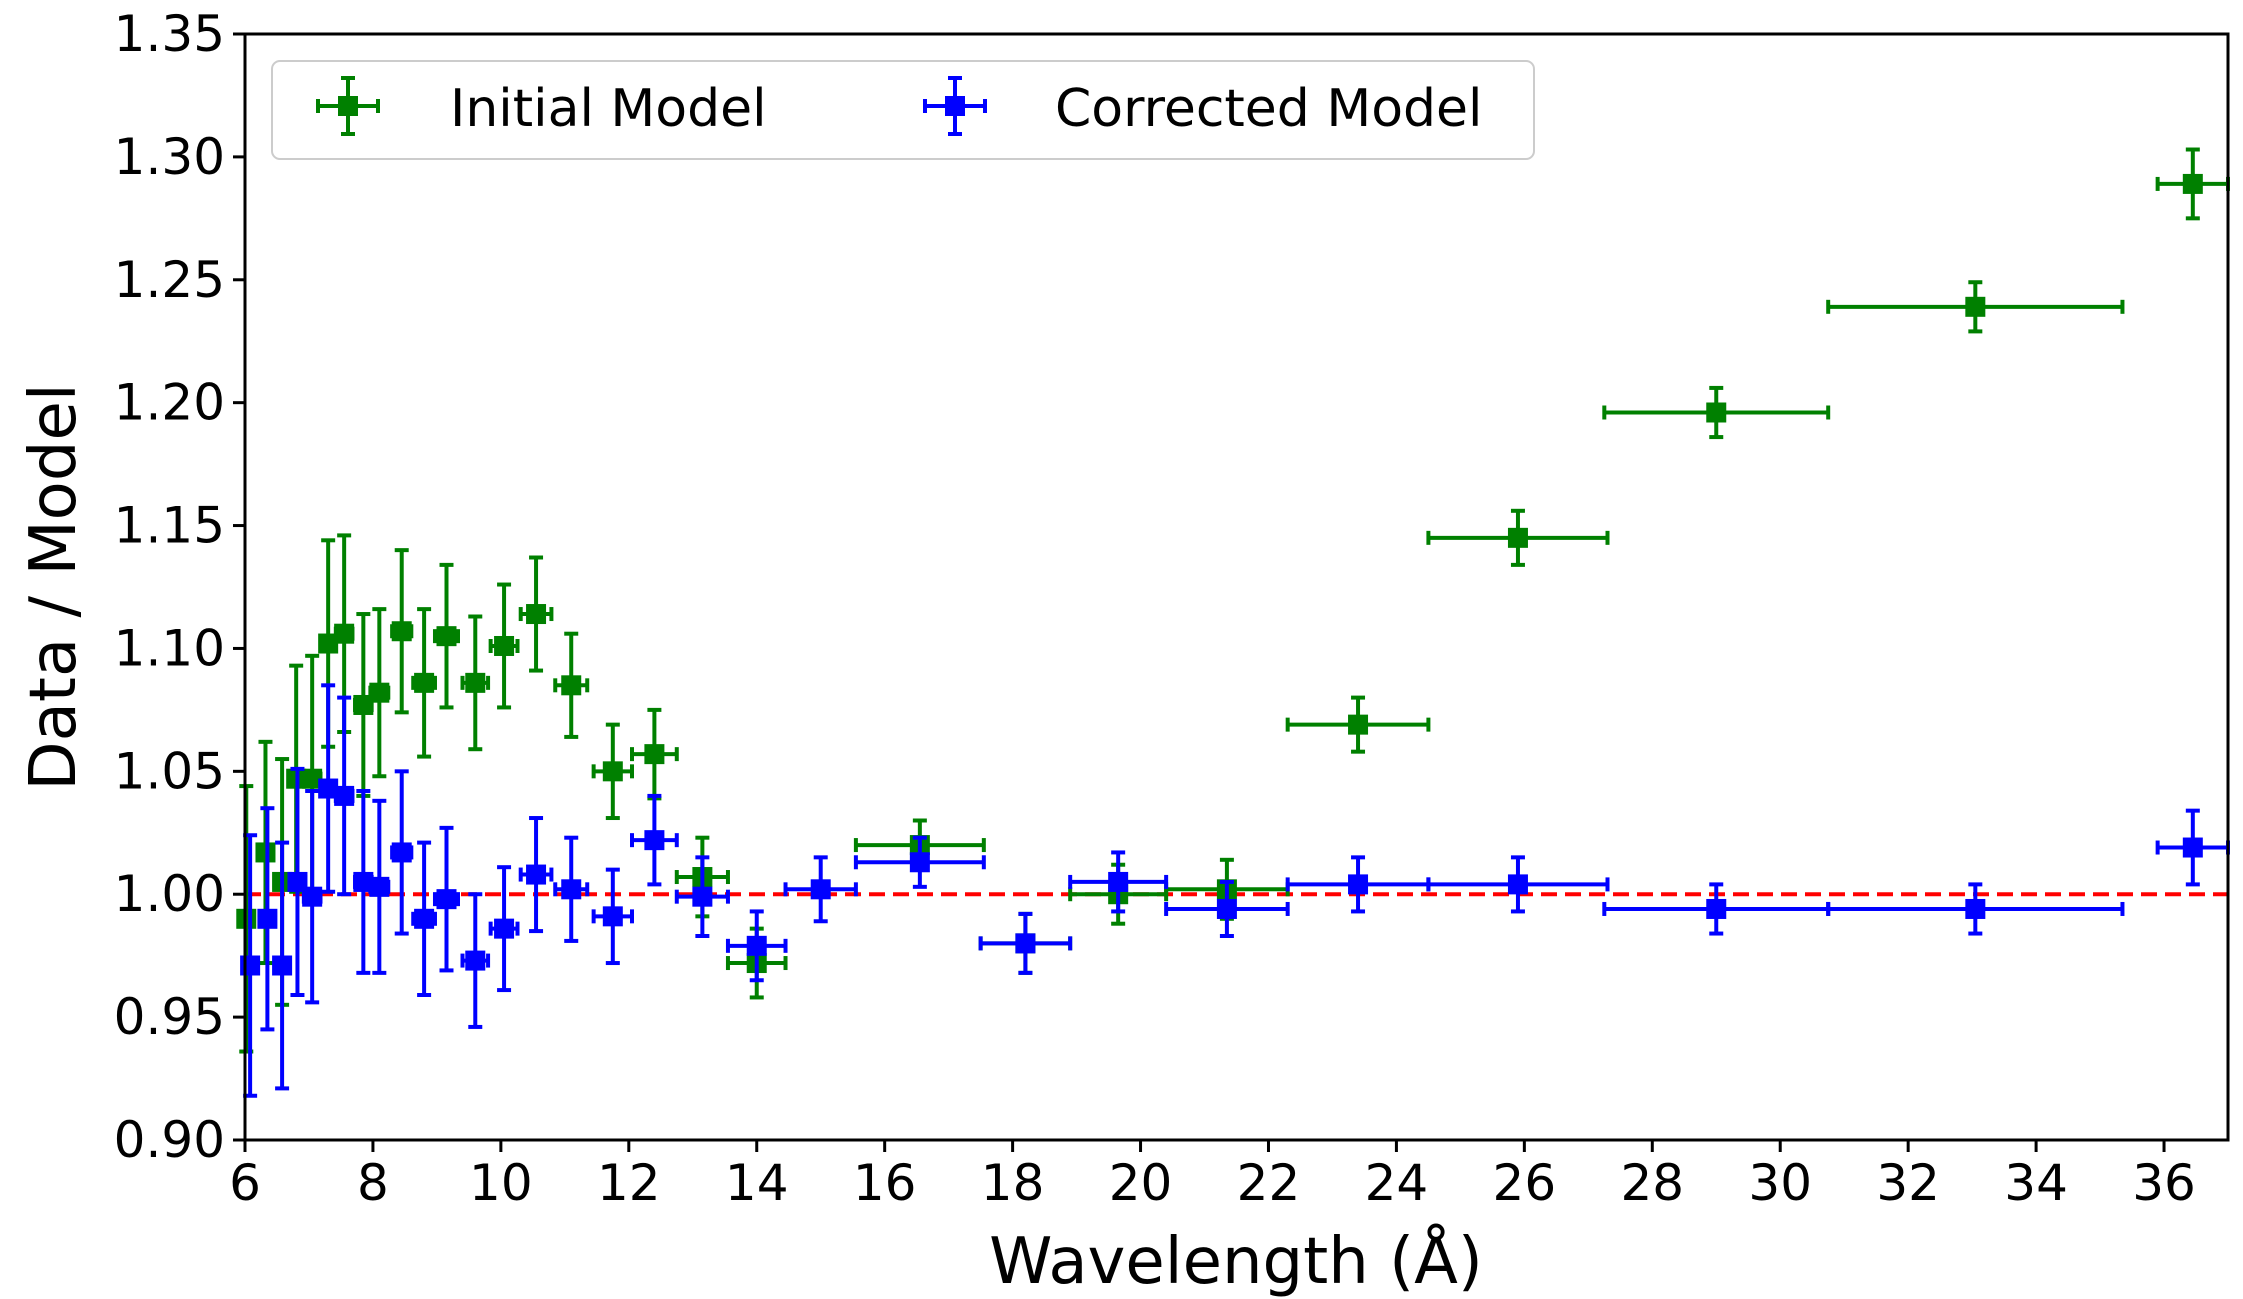 This screenshot has height=1299, width=2243. Describe the element at coordinates (757, 1183) in the screenshot. I see `x-tick-label: 14` at that location.